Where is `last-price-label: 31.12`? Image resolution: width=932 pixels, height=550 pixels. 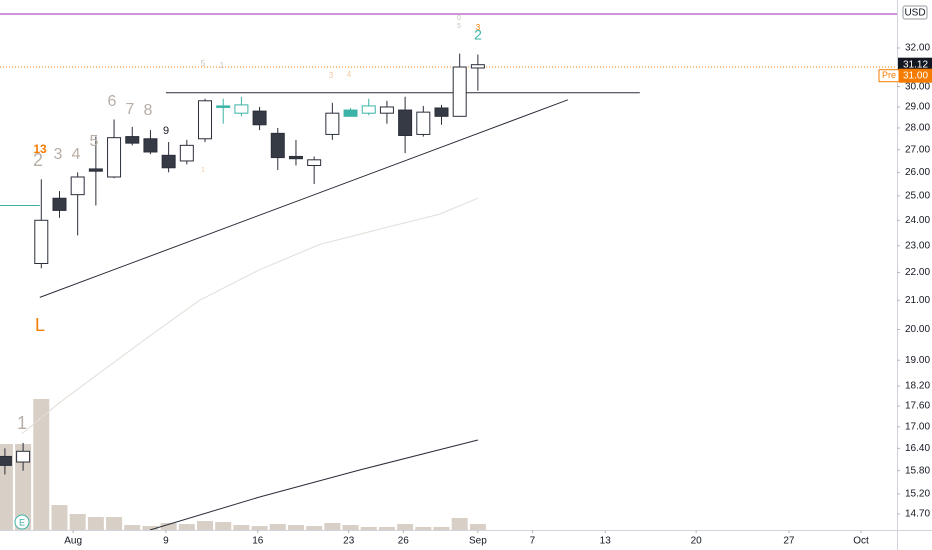
last-price-label: 31.12 is located at coordinates (915, 64).